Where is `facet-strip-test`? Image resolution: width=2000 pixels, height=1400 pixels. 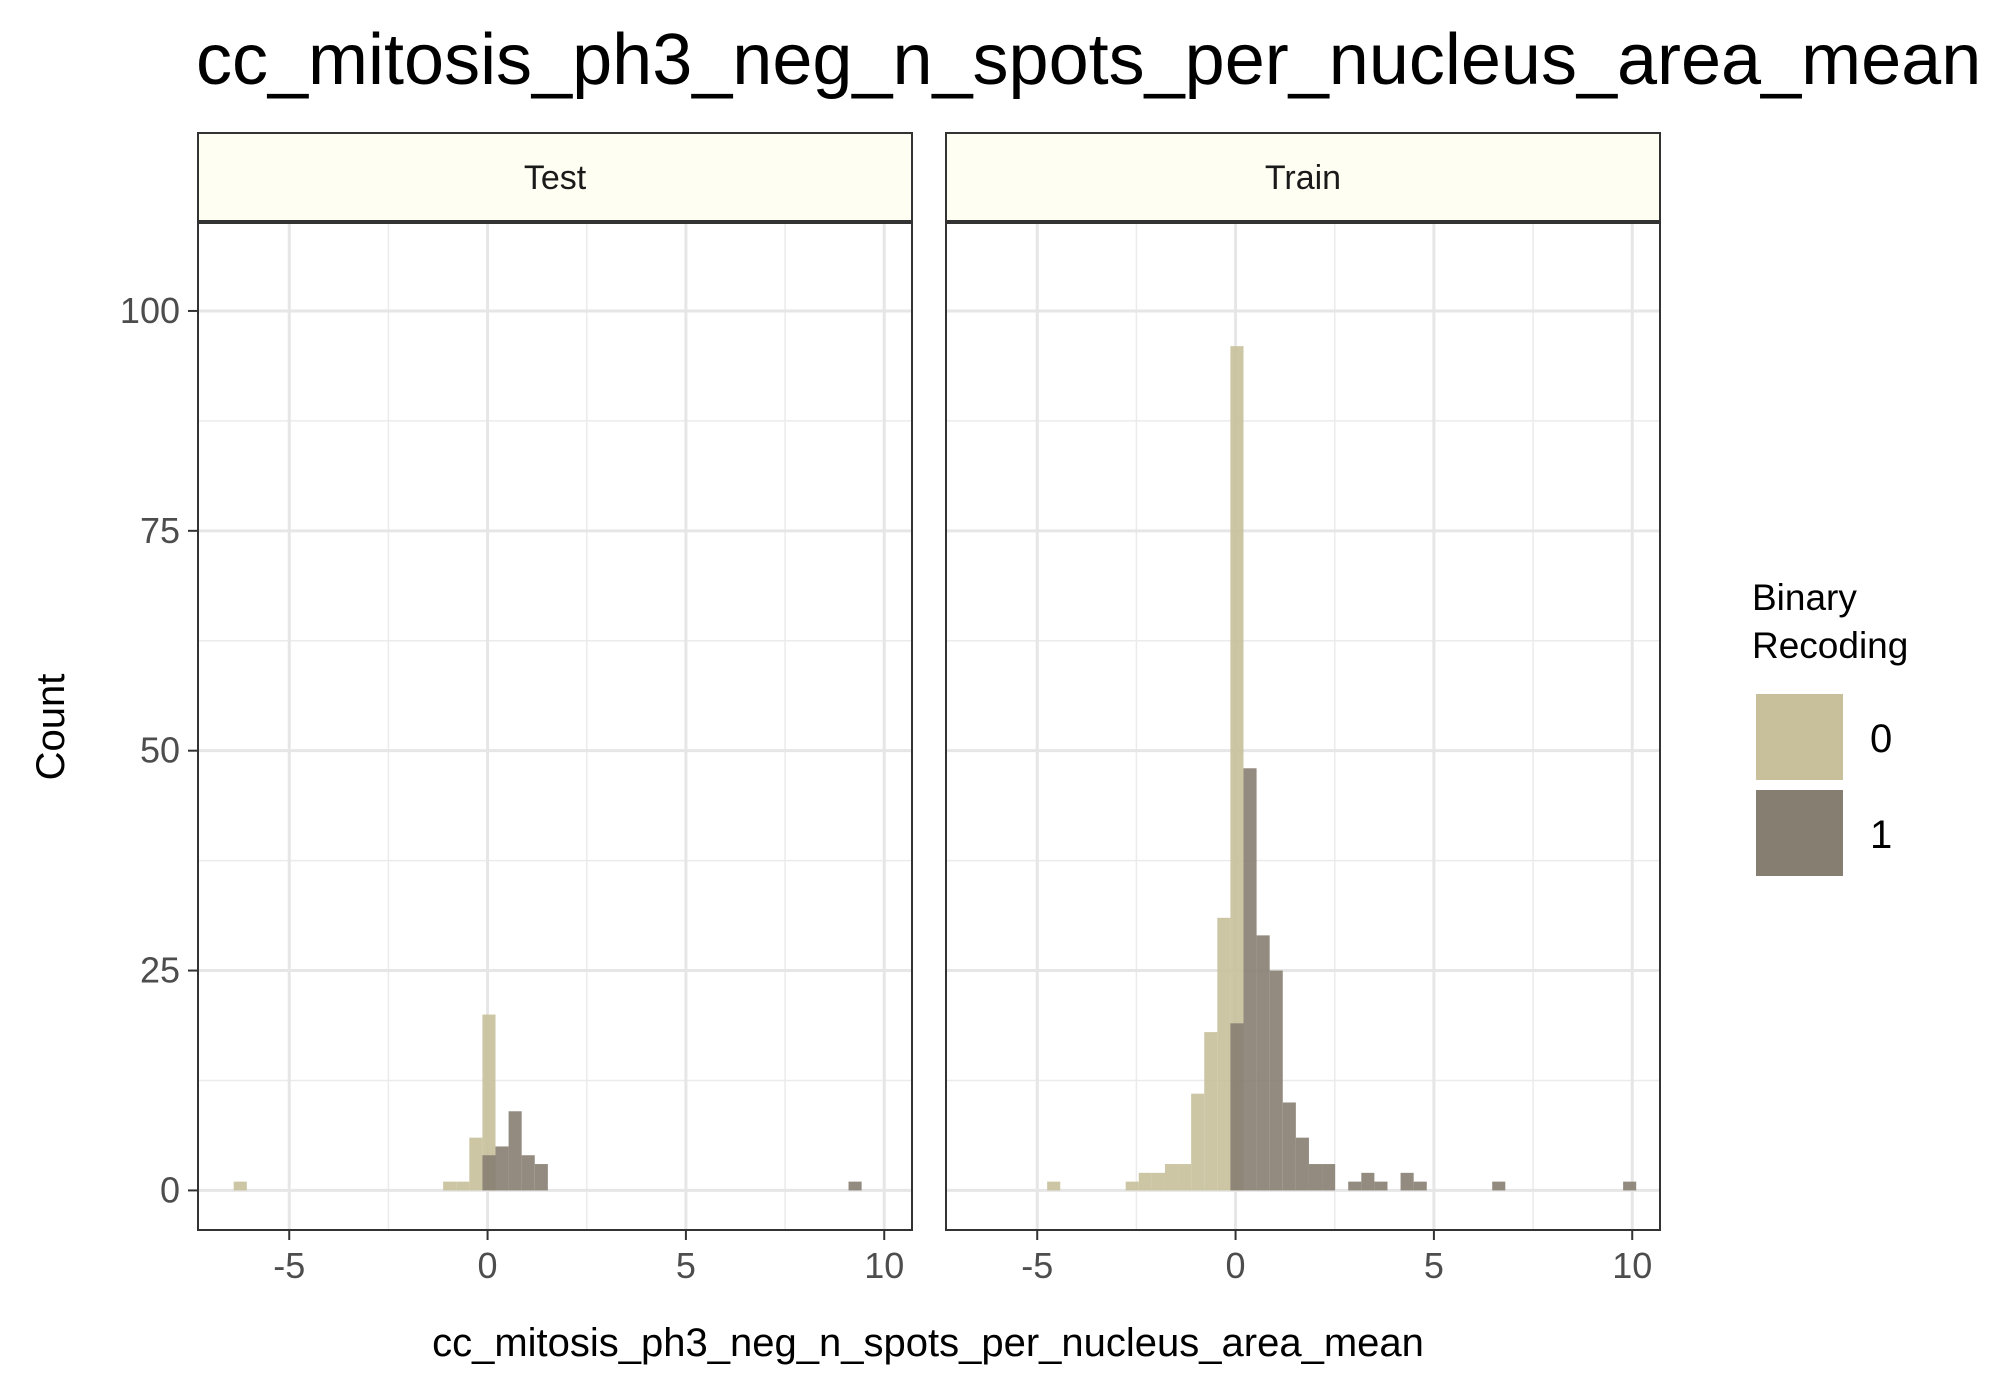 facet-strip-test is located at coordinates (555, 177).